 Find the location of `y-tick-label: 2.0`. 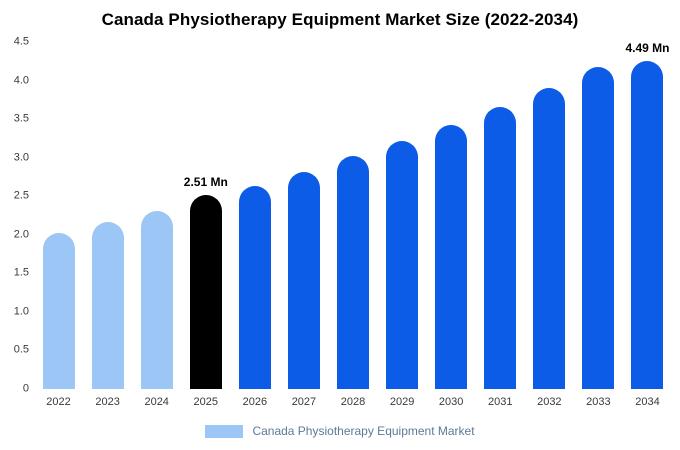

y-tick-label: 2.0 is located at coordinates (21, 234).